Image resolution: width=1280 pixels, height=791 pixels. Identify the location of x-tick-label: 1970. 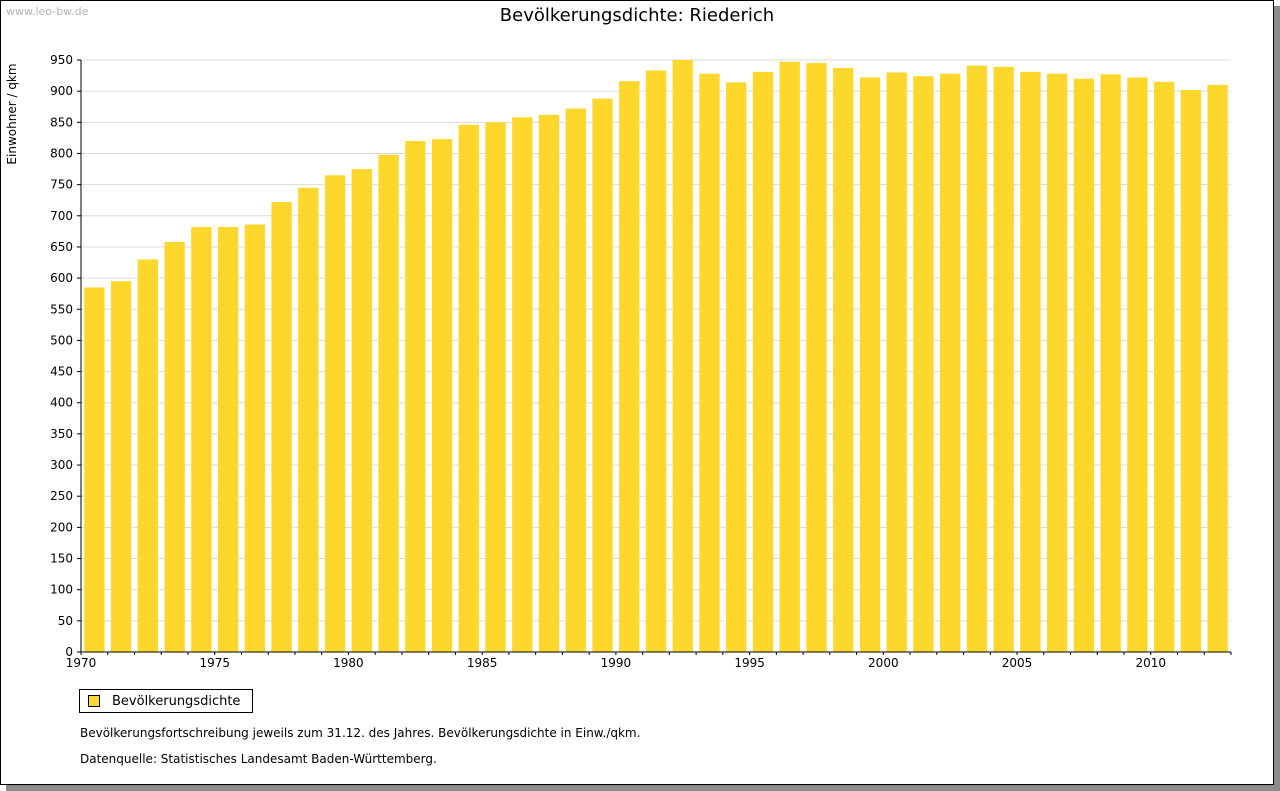
(81, 663).